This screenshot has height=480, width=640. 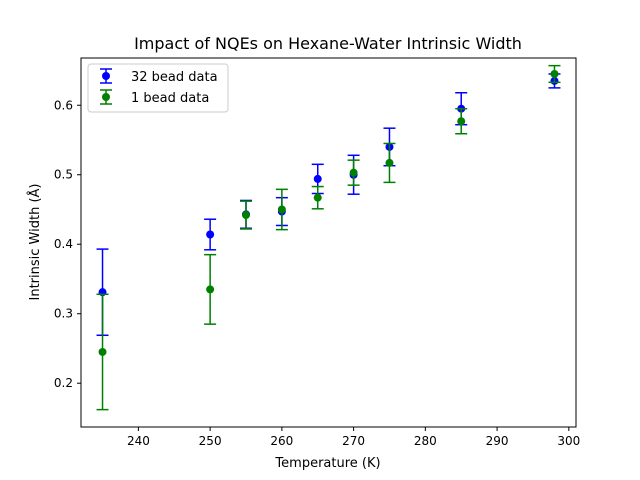 I want to click on y-tick-label: 0.4, so click(x=63, y=244).